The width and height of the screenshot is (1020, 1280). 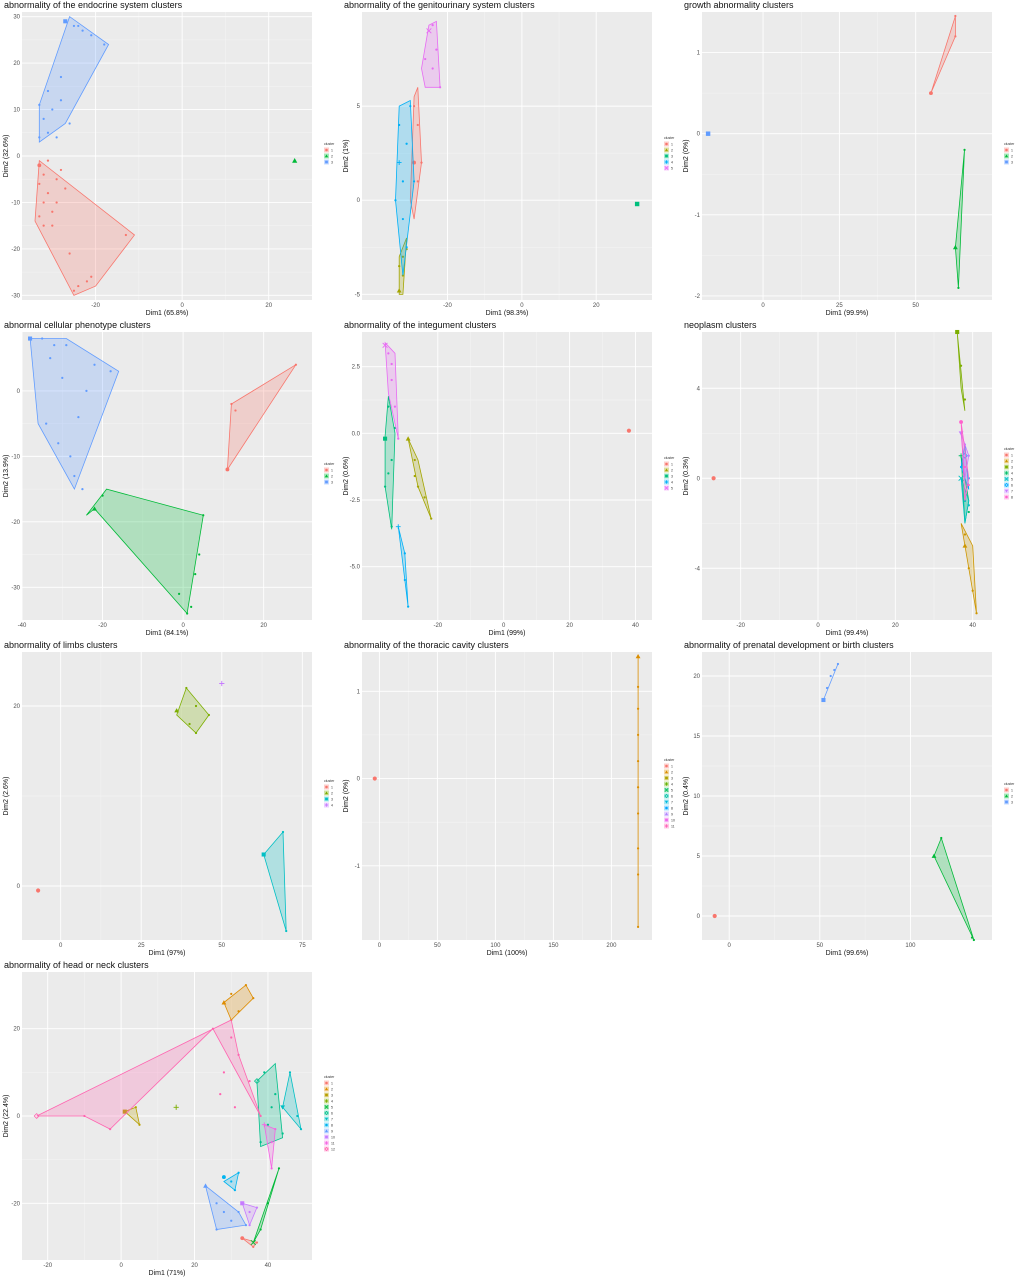 I want to click on chart-title: abnormal cellular phenotype clusters, so click(x=77, y=325).